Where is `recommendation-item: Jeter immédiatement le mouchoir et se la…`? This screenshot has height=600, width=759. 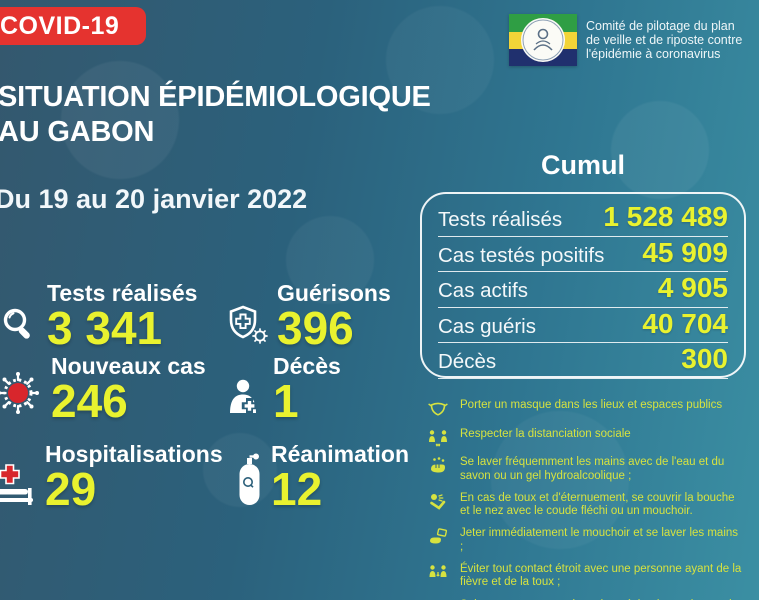
recommendation-item: Jeter immédiatement le mouchoir et se la… is located at coordinates (586, 540).